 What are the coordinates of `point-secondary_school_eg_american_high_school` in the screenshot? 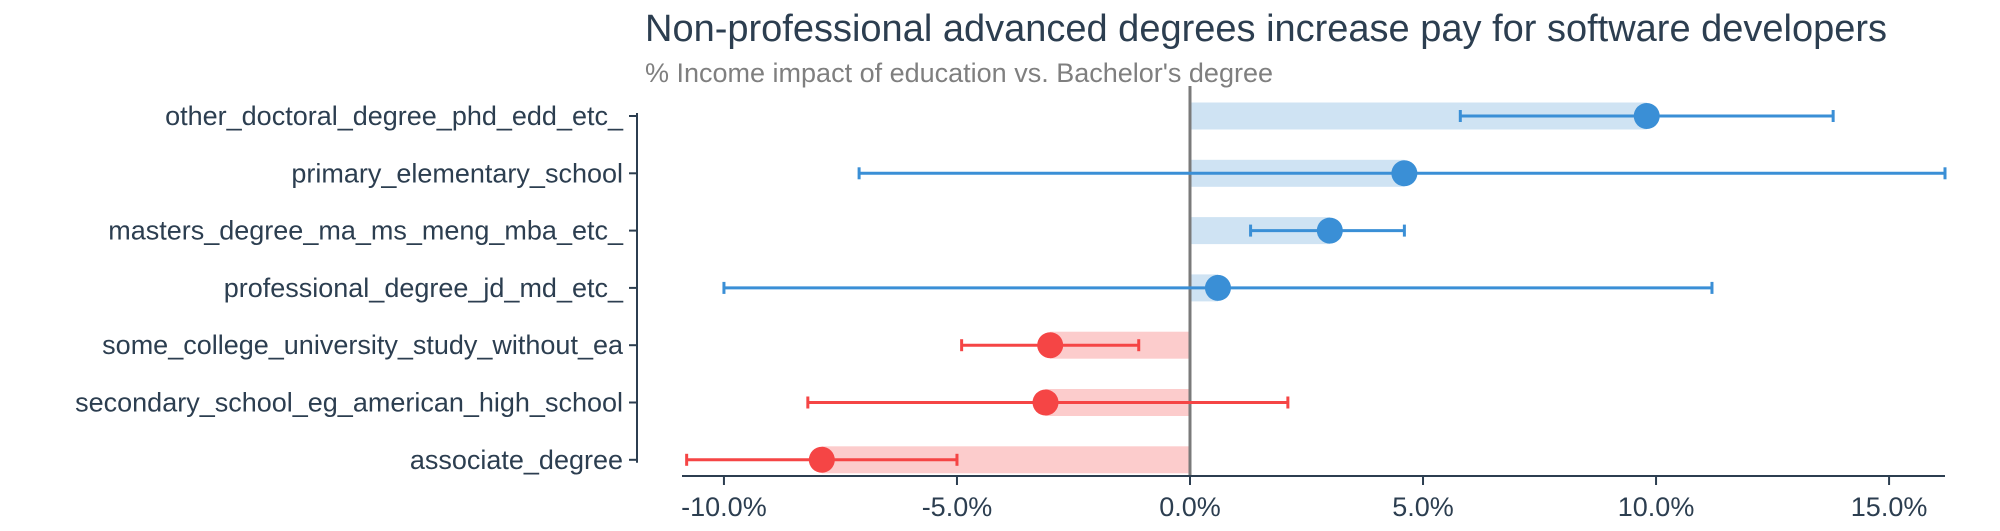 It's located at (1045, 402).